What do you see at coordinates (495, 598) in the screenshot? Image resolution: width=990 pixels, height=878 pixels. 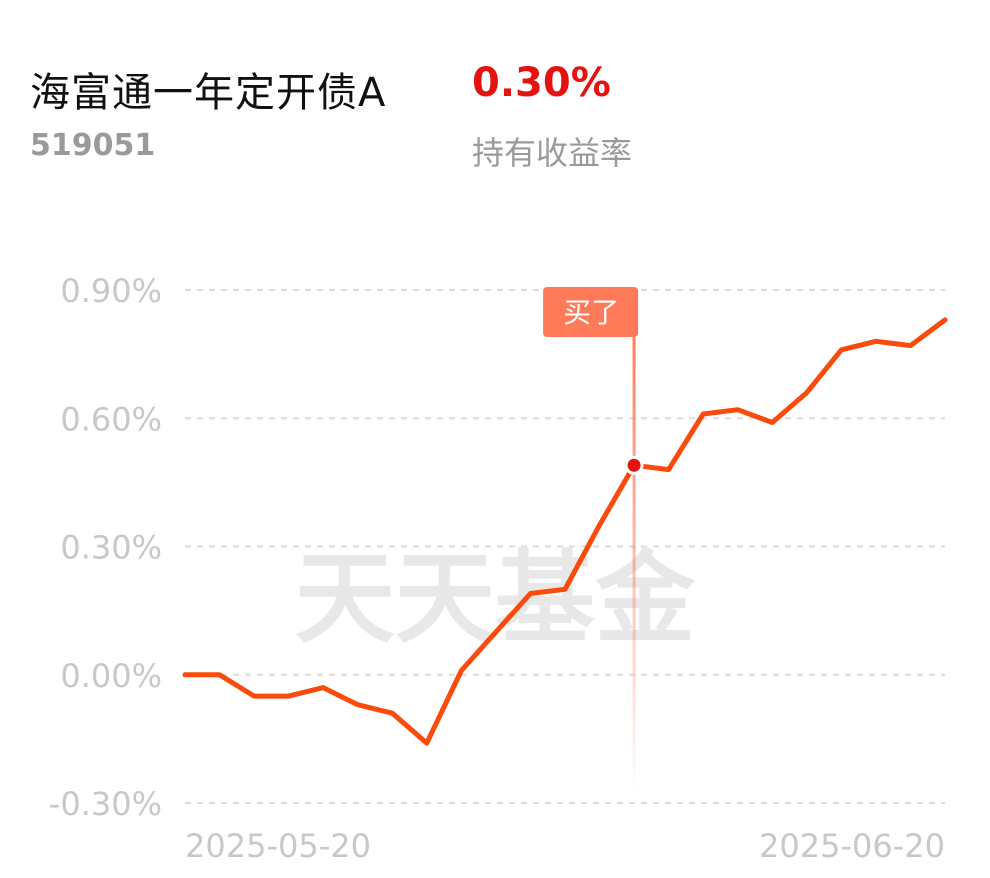 I see `watermark: 天天基金` at bounding box center [495, 598].